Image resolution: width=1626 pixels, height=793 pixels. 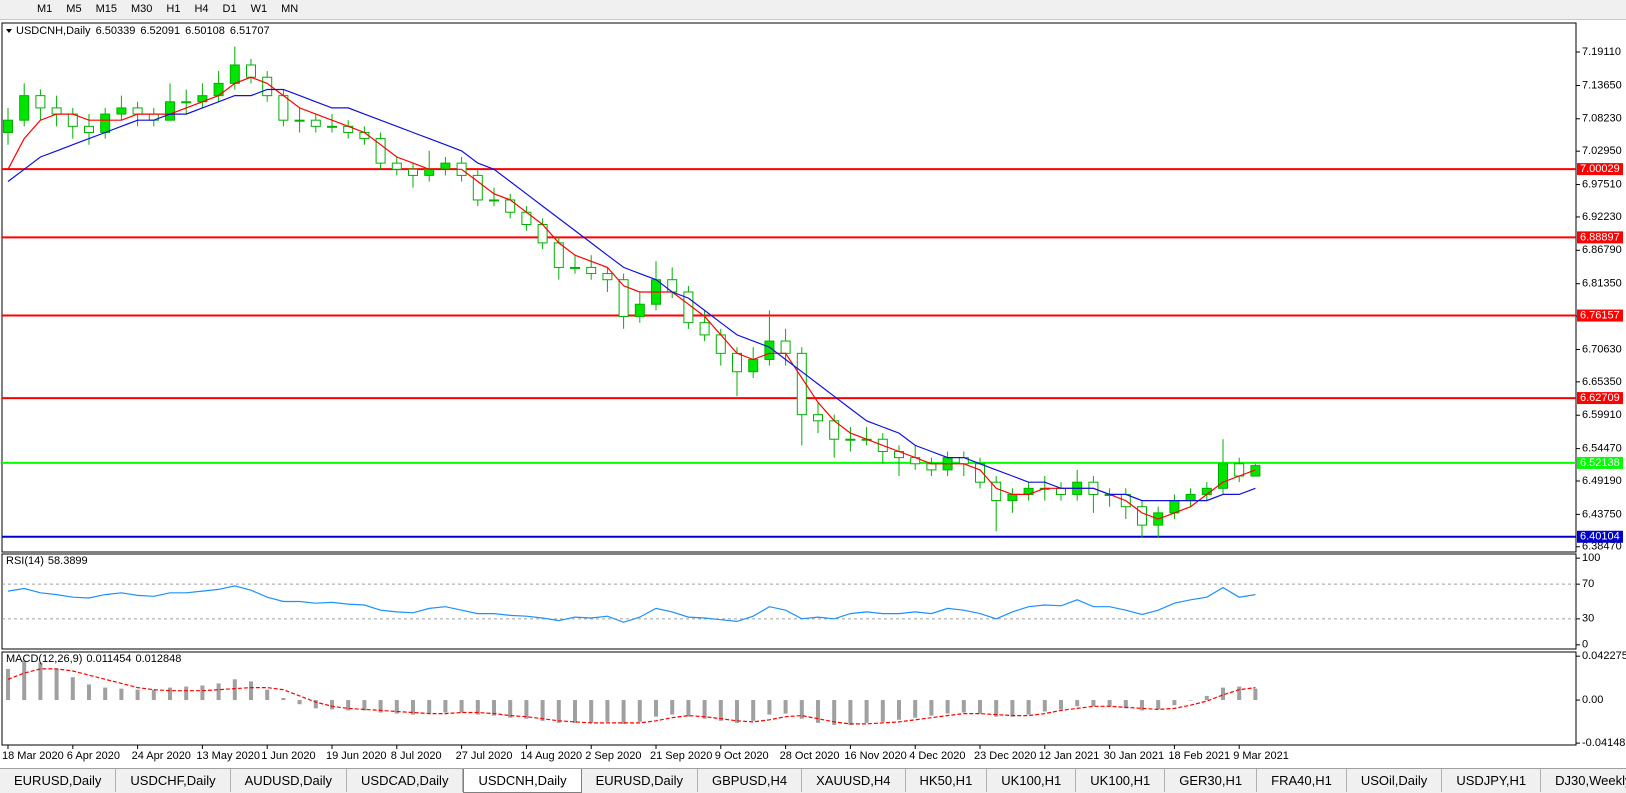 I want to click on symbol-tab: USDCAD,Daily, so click(x=405, y=780).